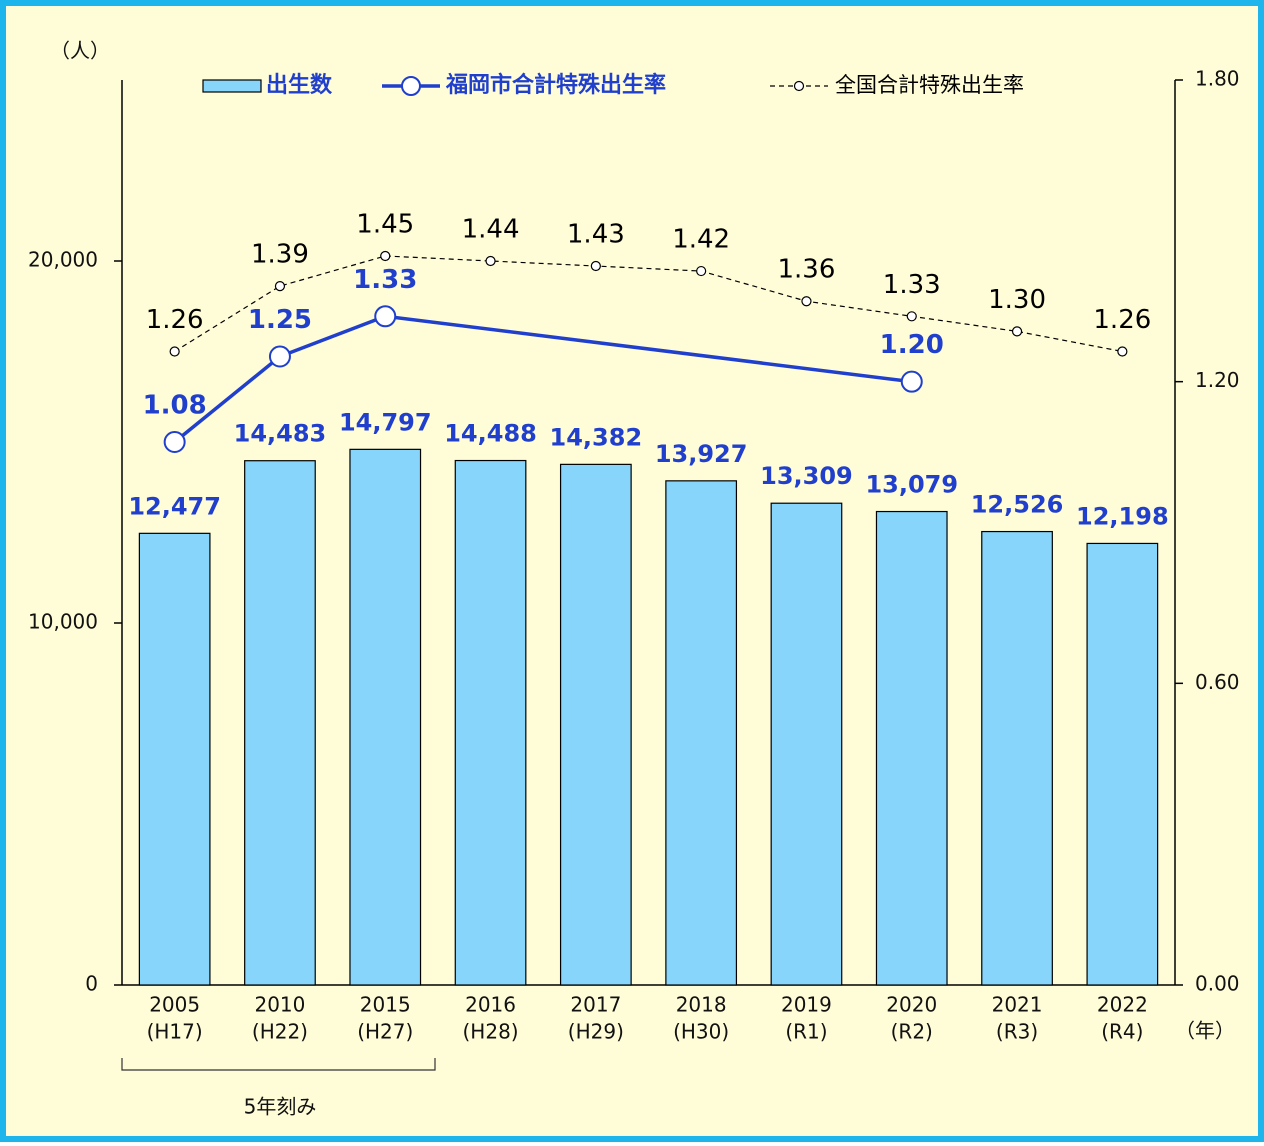  Describe the element at coordinates (280, 255) in the screenshot. I see `line-value-label: 1.39` at that location.